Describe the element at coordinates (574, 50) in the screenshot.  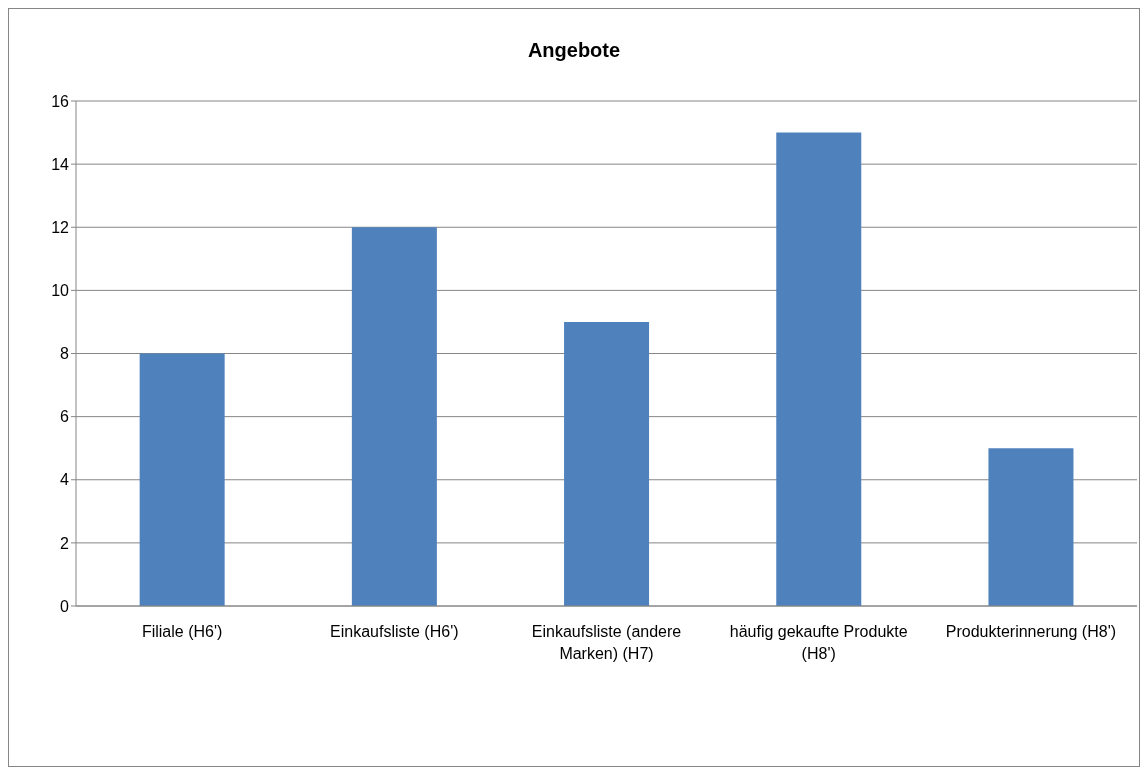
I see `chart-title: Angebote` at that location.